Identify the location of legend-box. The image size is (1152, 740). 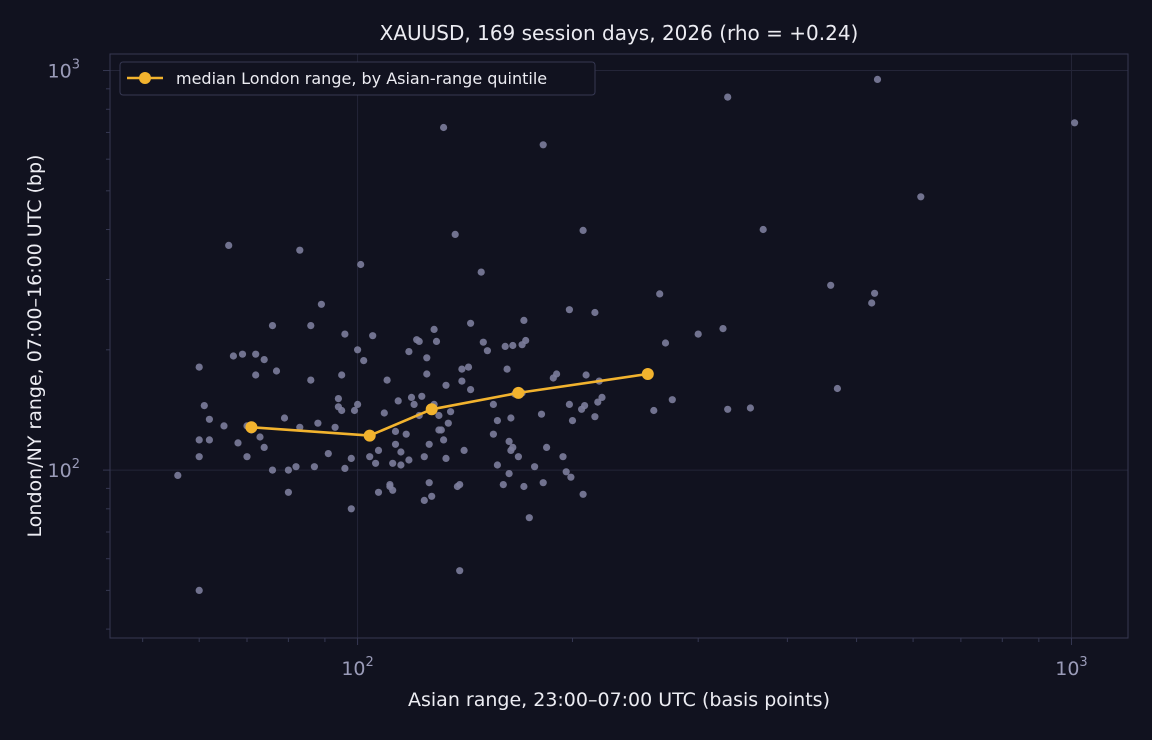
(357, 78).